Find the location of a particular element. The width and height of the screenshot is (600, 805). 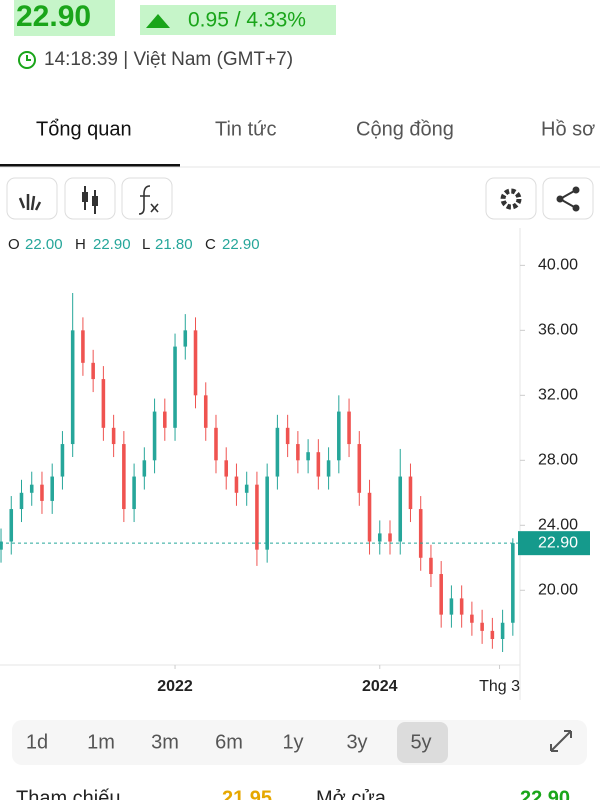

ohlc-key: O is located at coordinates (14, 244).